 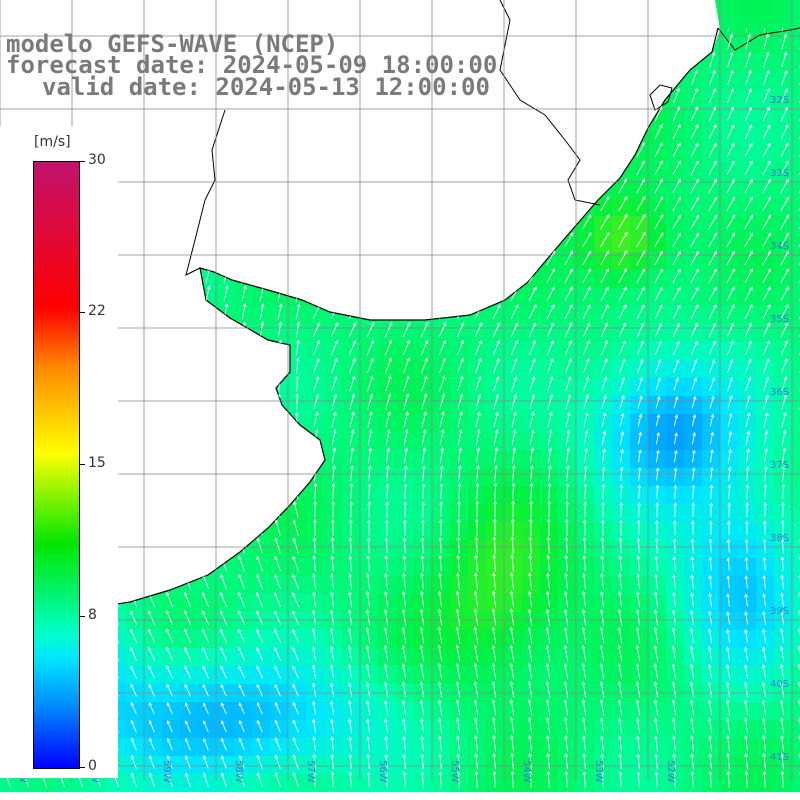 I want to click on latitude-label: 34S, so click(x=779, y=246).